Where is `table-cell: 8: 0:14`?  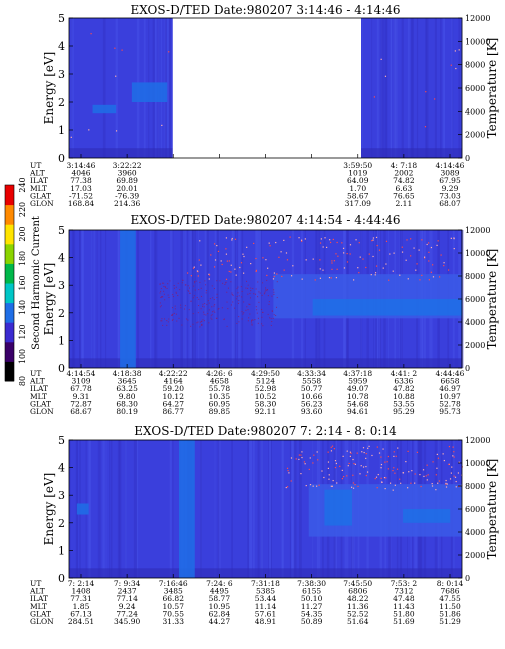 table-cell: 8: 0:14 is located at coordinates (450, 583).